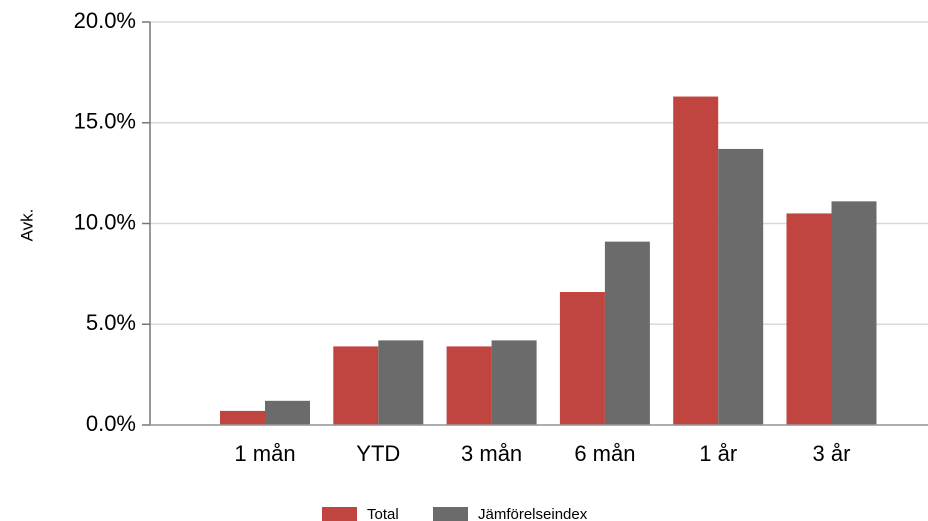  I want to click on y-axis-label: Avk., so click(26, 225).